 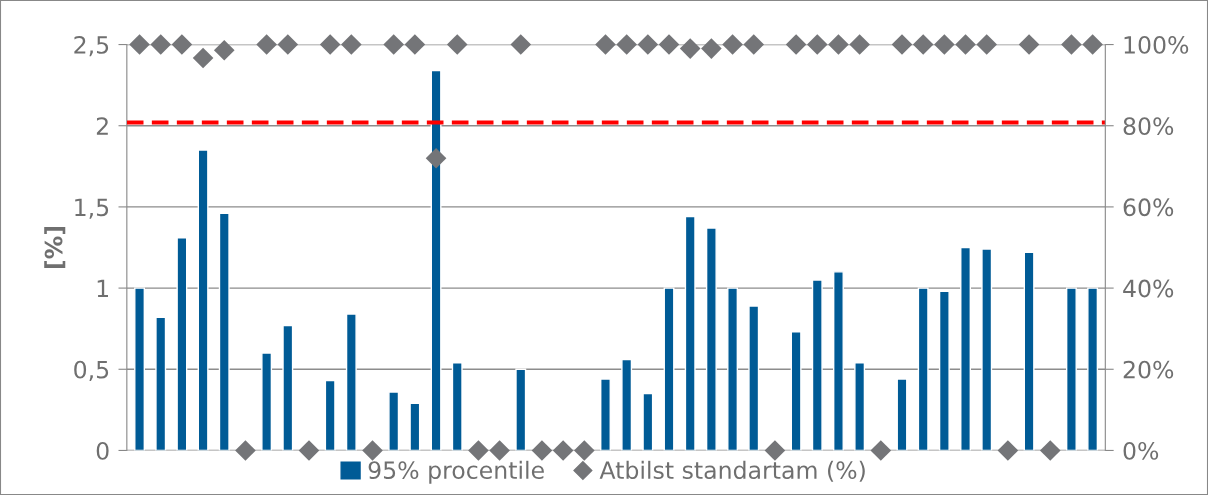 I want to click on y2-tick-label: 40%, so click(x=1148, y=288).